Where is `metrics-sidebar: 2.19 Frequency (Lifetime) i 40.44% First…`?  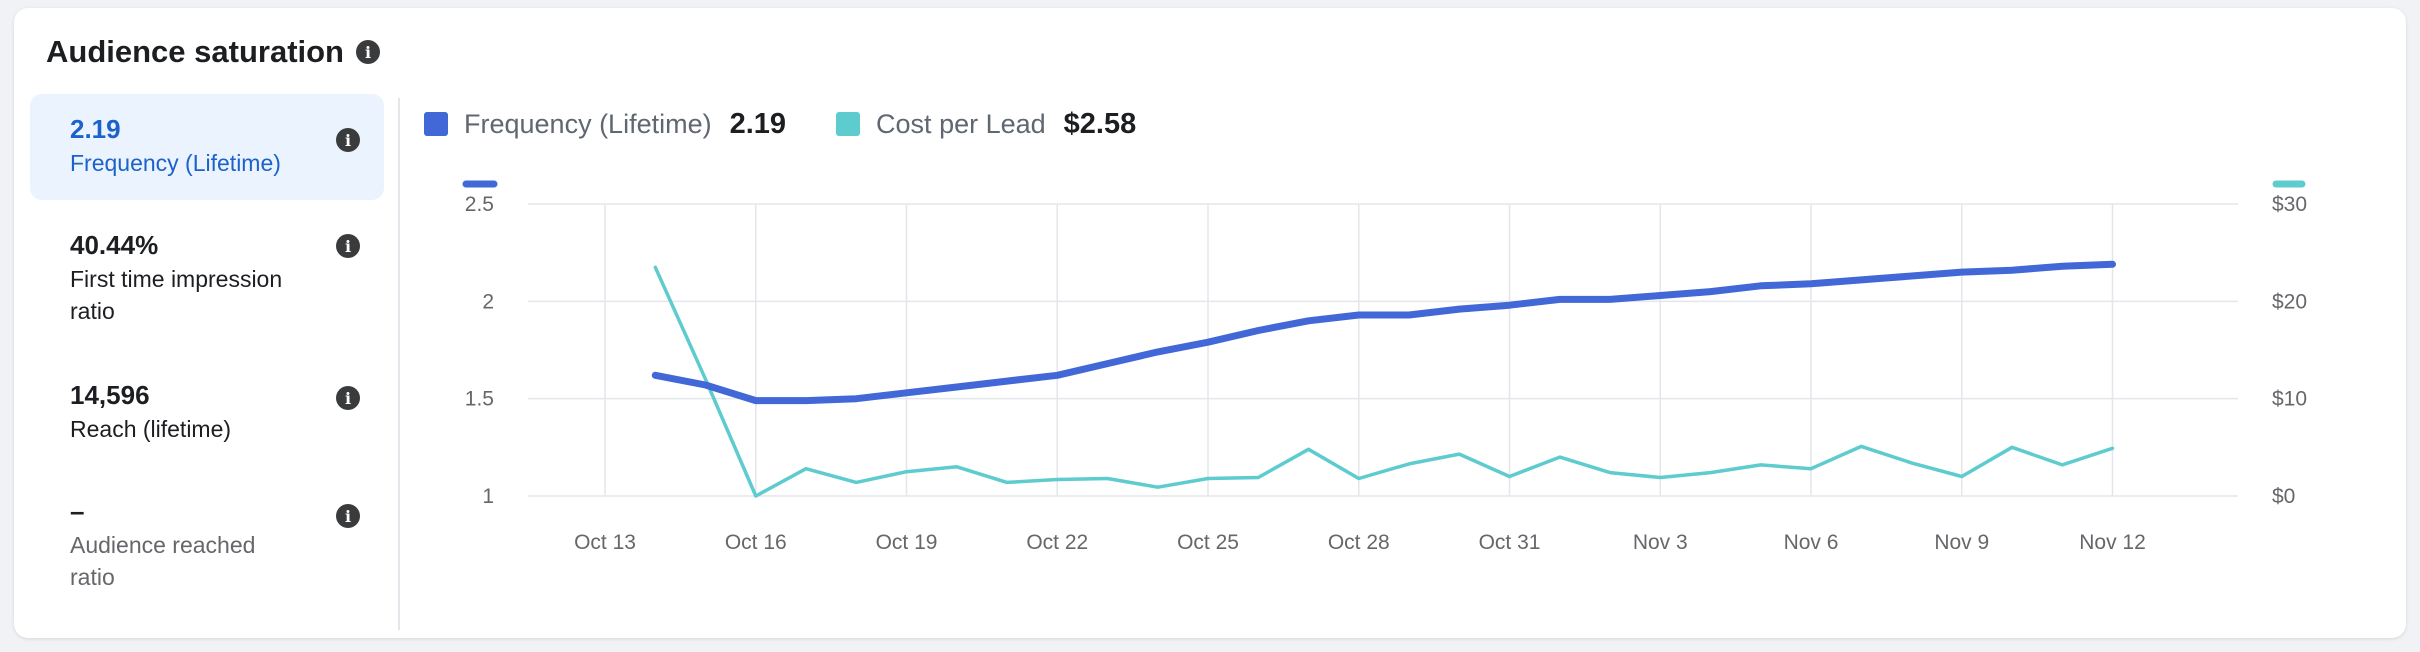
metrics-sidebar: 2.19 Frequency (Lifetime) i 40.44% First… is located at coordinates (207, 342).